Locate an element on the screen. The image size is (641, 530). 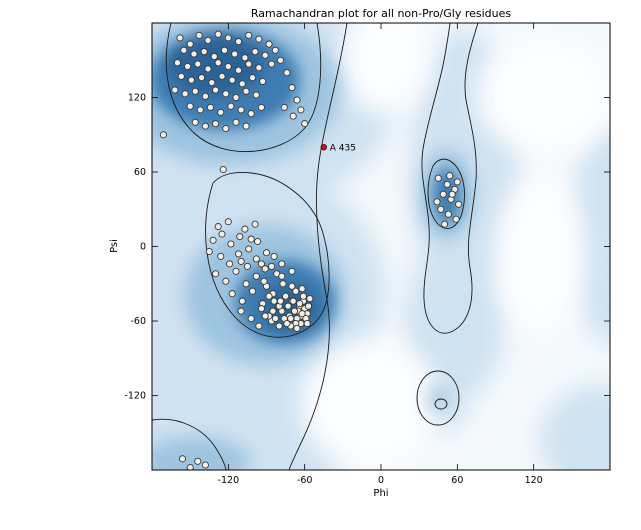
x-tick-label: -120 is located at coordinates (229, 480).